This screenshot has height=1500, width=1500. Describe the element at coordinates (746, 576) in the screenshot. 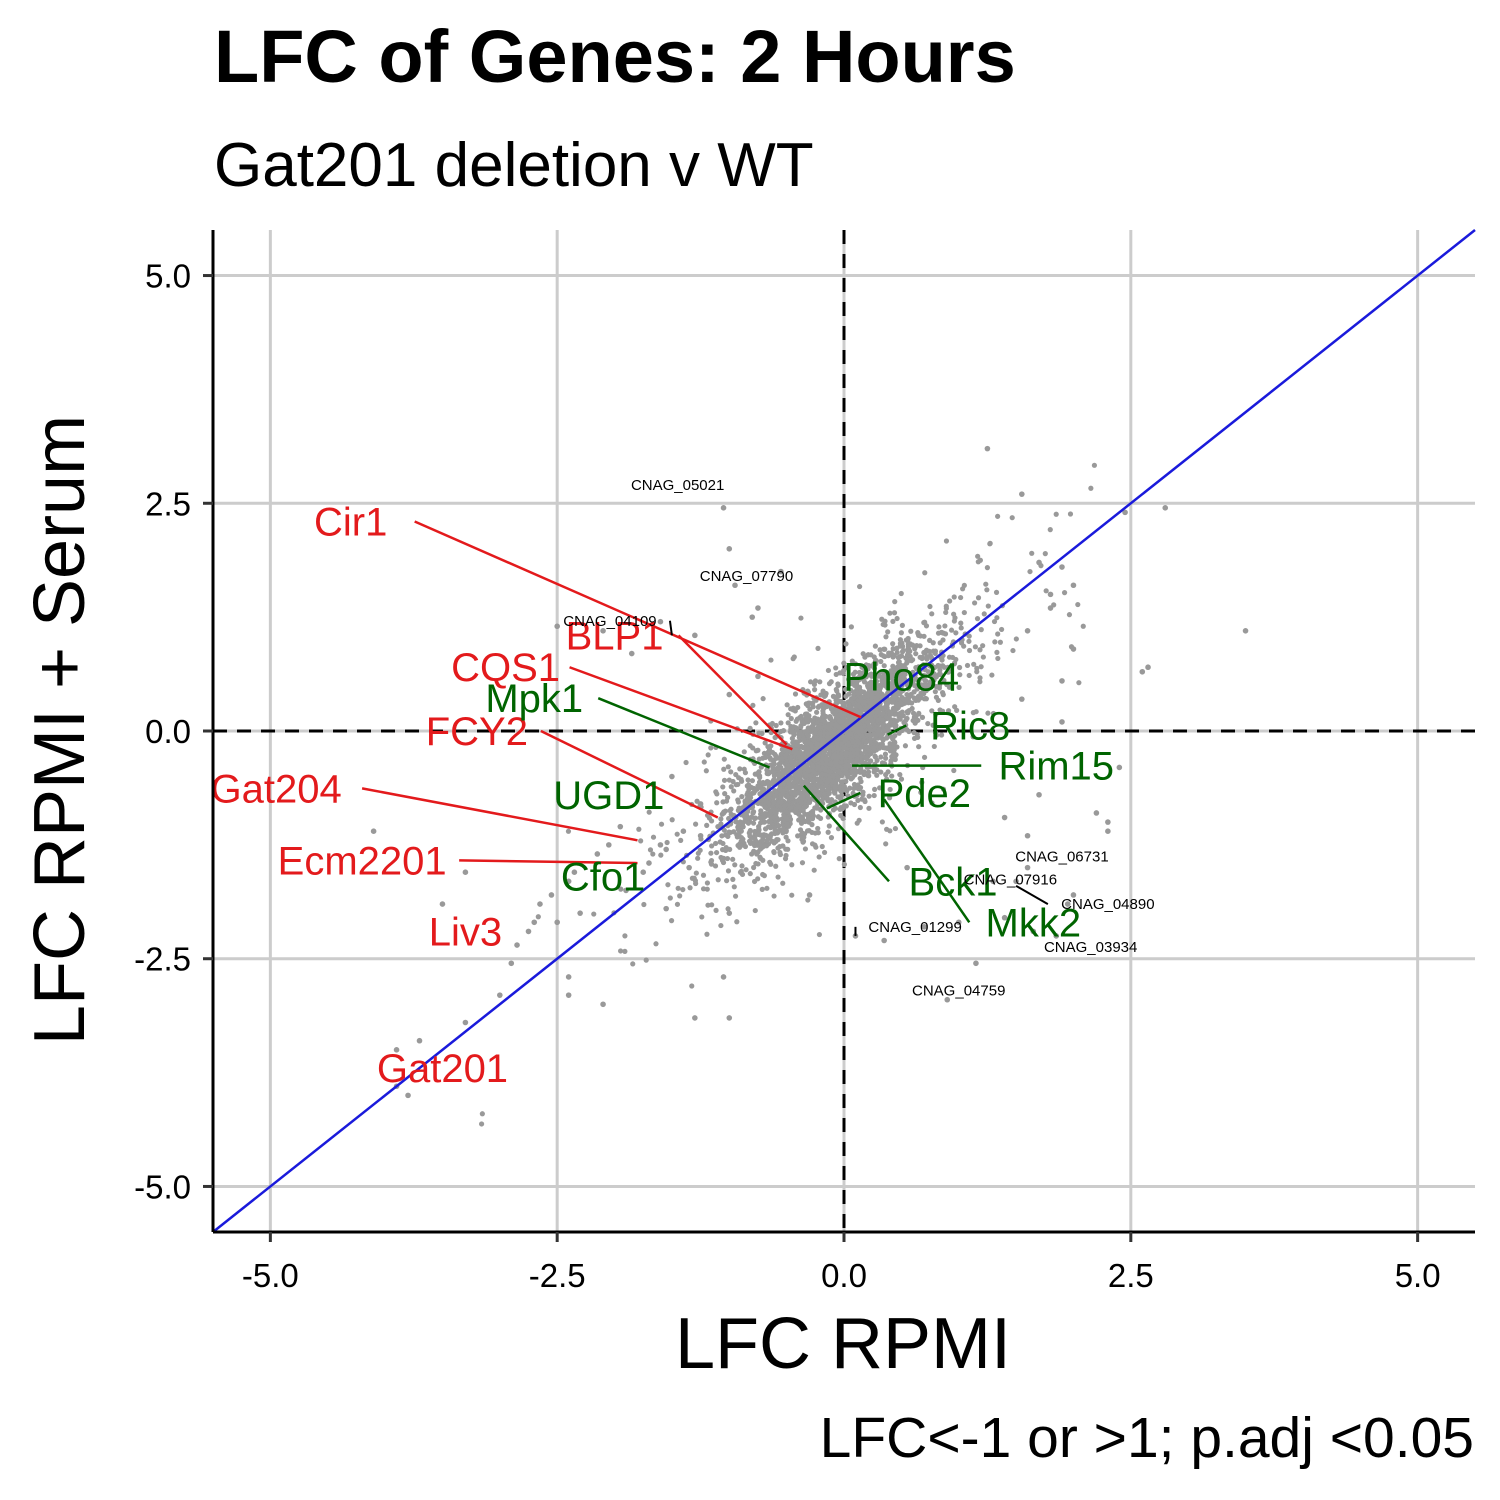

I see `gene-label: CNAG_07790` at that location.